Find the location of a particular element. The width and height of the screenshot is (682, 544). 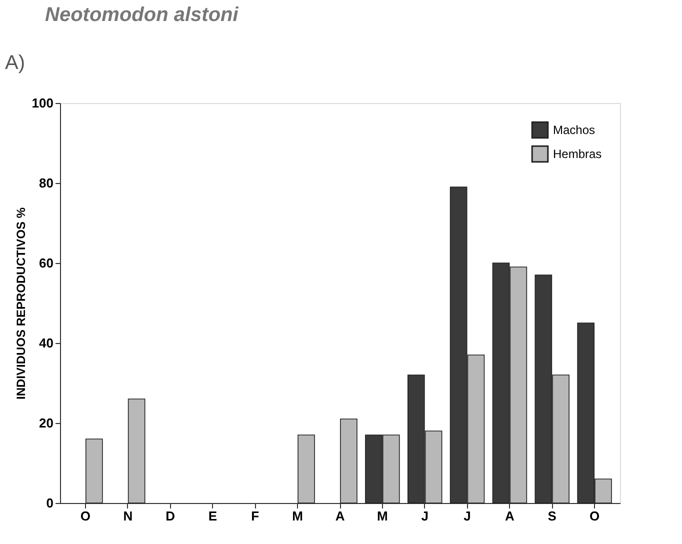

x-tick-label: N is located at coordinates (128, 516).